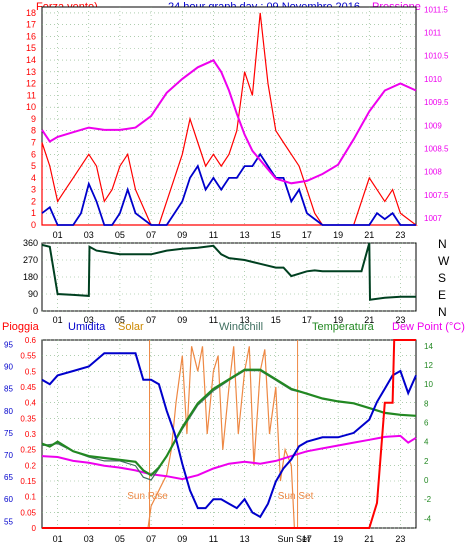 The height and width of the screenshot is (555, 466). What do you see at coordinates (28, 450) in the screenshot?
I see `rain-tick-label: 0.25` at bounding box center [28, 450].